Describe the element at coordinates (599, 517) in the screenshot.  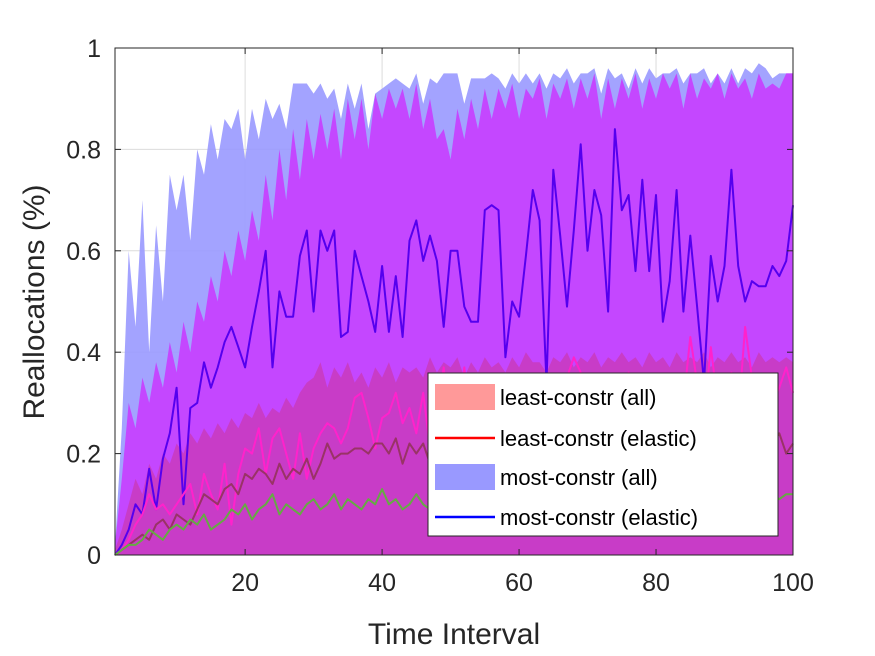
I see `legend-label: most-constr (elastic)` at that location.